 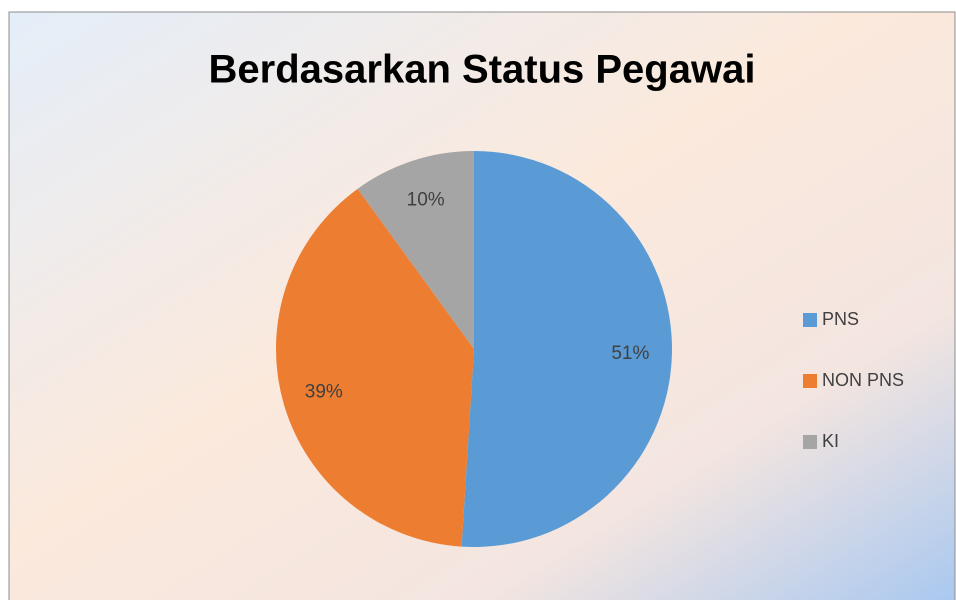 I want to click on legend-label: KI, so click(x=830, y=441).